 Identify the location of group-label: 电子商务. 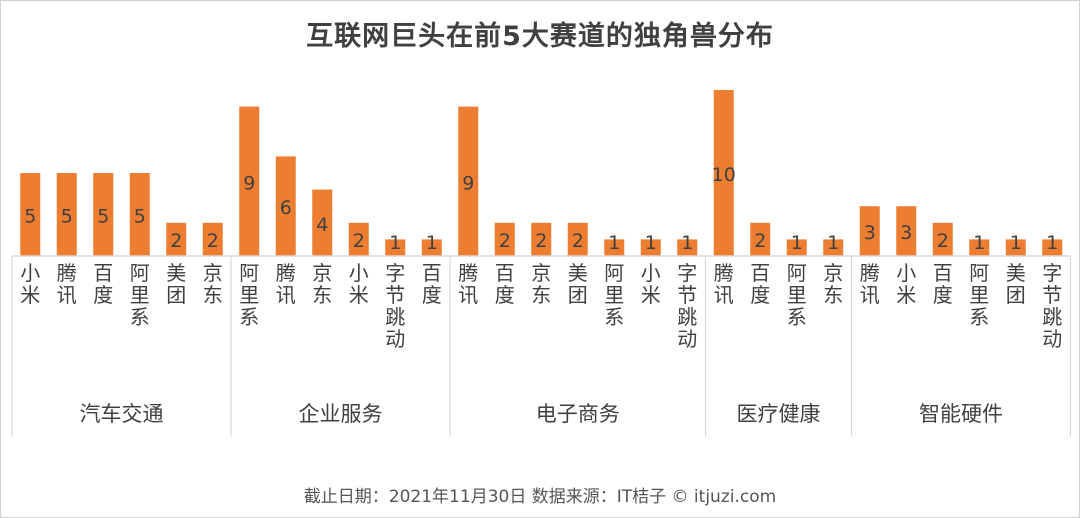
(578, 414).